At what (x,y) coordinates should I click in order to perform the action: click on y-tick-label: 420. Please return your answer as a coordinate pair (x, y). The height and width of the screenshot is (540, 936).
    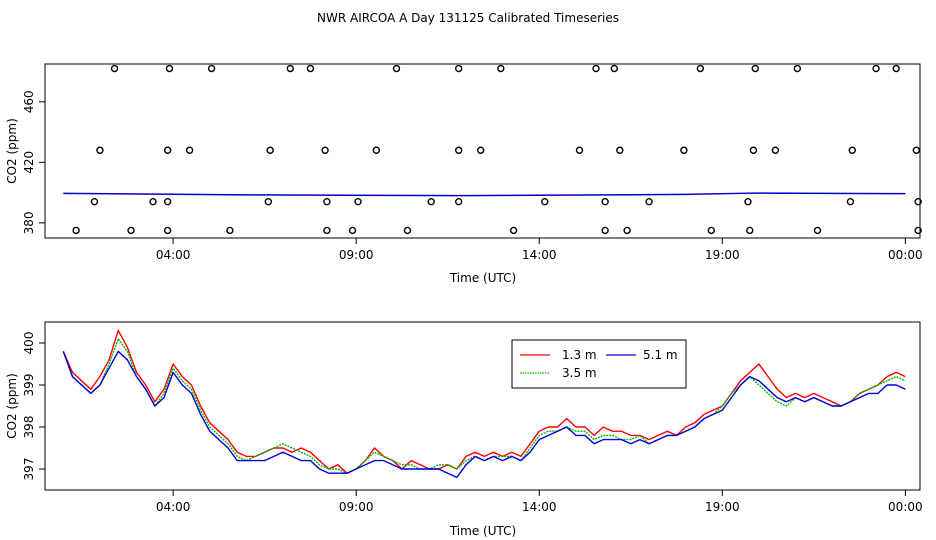
    Looking at the image, I should click on (29, 162).